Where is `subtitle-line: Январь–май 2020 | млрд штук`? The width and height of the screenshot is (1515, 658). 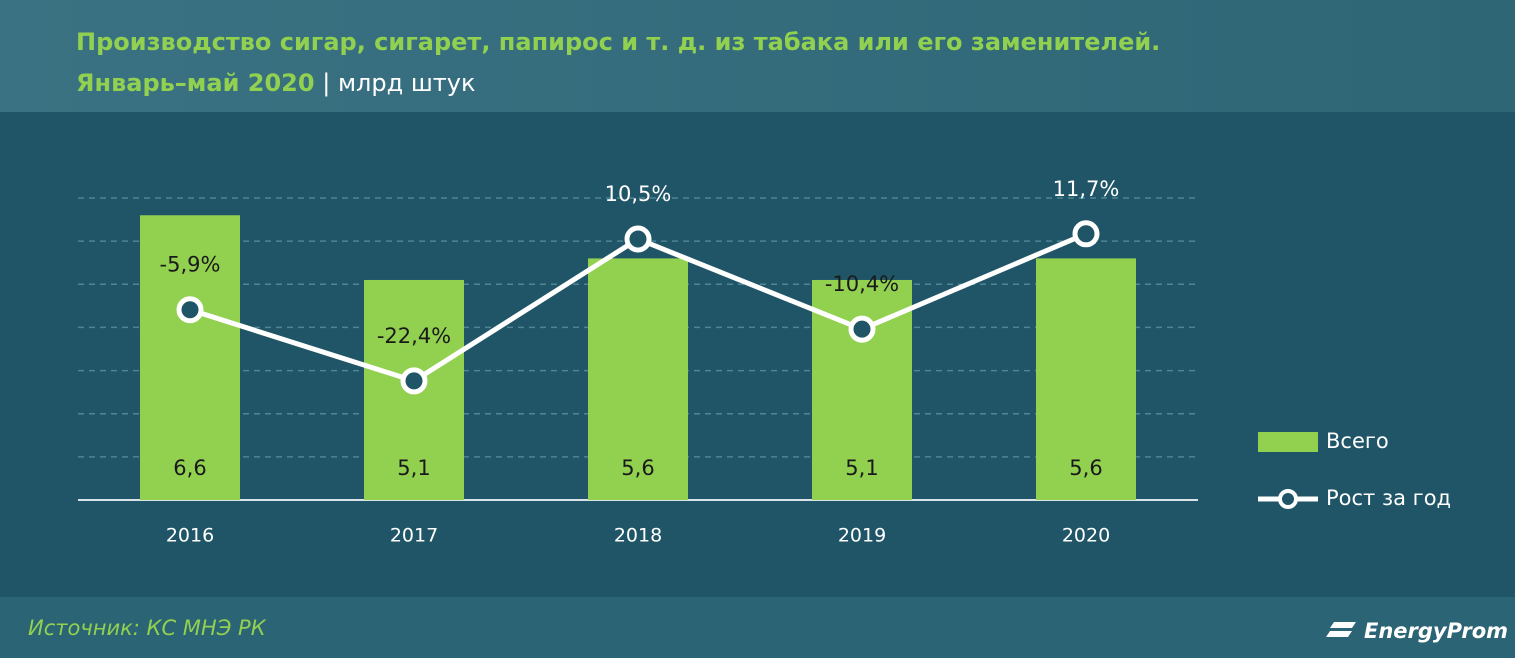
subtitle-line: Январь–май 2020 | млрд штук is located at coordinates (275, 83).